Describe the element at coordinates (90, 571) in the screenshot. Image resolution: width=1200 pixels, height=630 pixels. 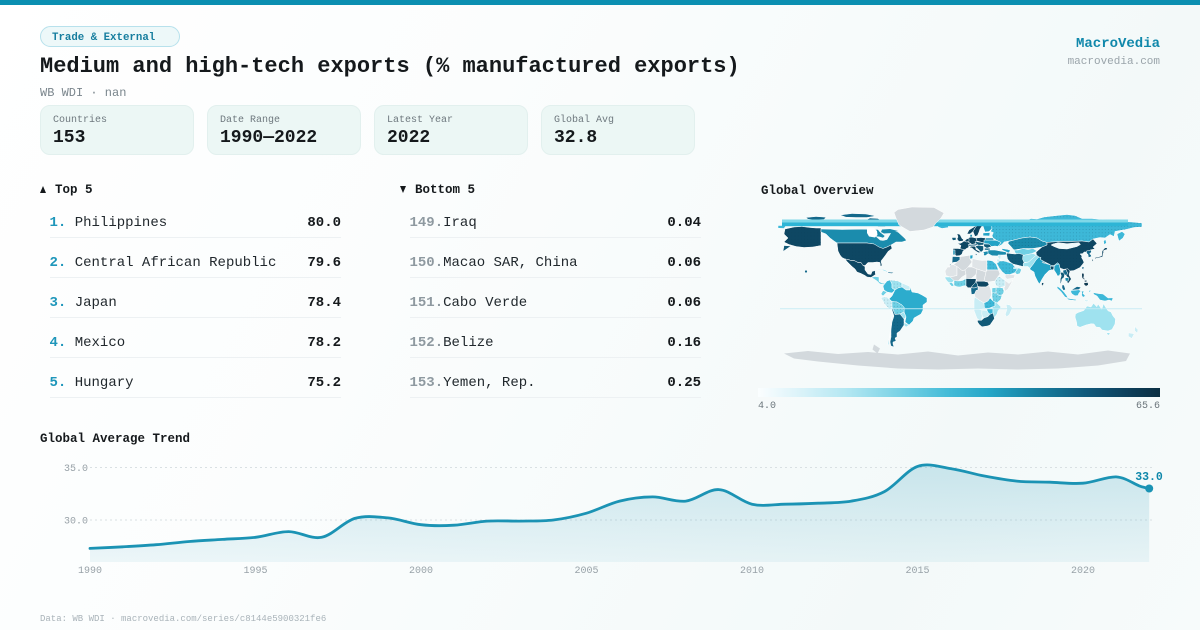
I see `svg-text: 1990` at that location.